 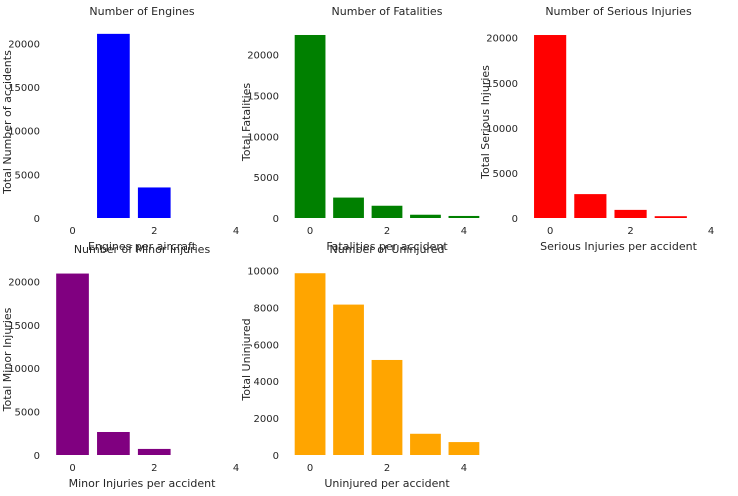 What do you see at coordinates (387, 249) in the screenshot?
I see `chart-title: Number of Uninjured` at bounding box center [387, 249].